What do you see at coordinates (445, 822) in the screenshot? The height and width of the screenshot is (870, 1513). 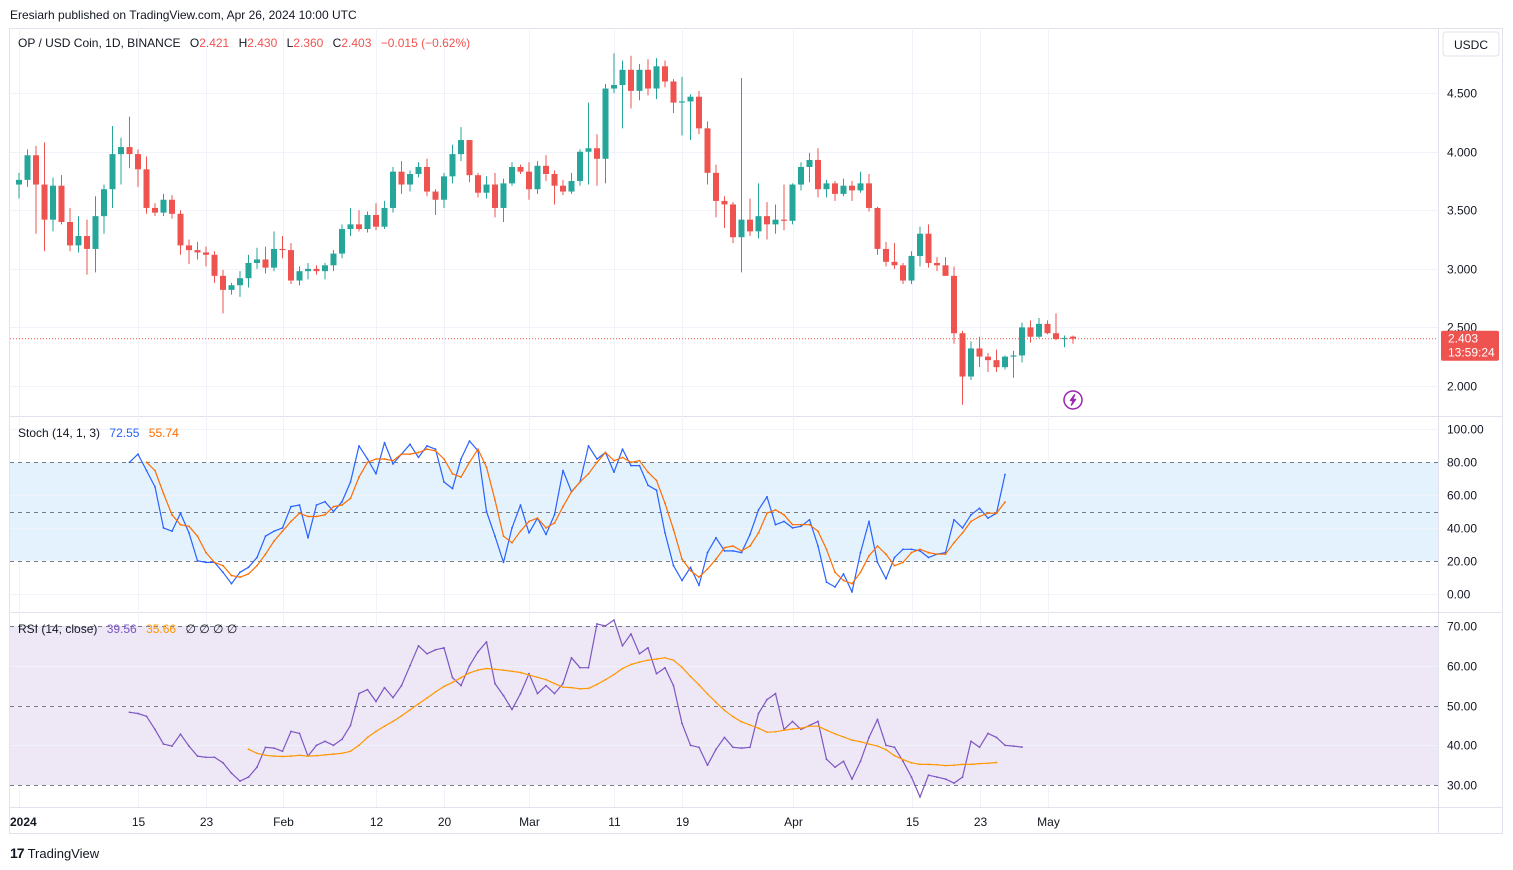 I see `time-tick-label: 20` at bounding box center [445, 822].